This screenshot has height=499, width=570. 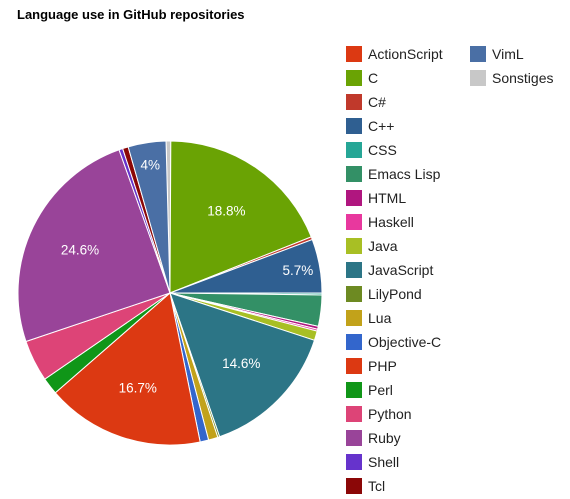 I want to click on legend-label: Java, so click(x=383, y=246).